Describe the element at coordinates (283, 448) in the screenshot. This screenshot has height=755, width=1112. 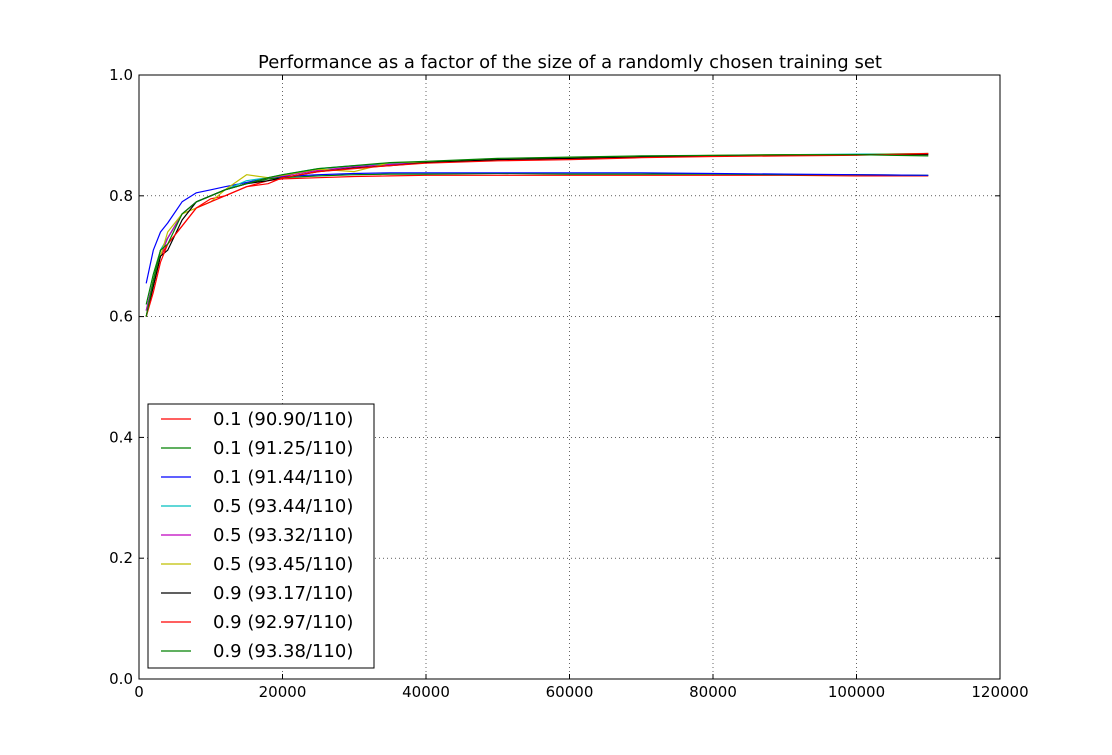
I see `legend-label: 0.1 (91.25/110)` at that location.